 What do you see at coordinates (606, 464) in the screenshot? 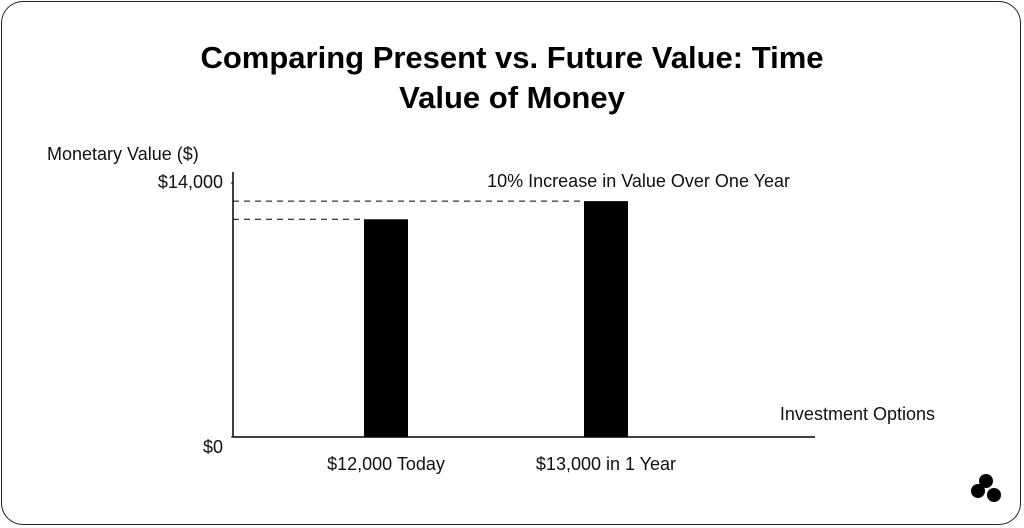
I see `x-tick-label: $13,000 in 1 Year` at bounding box center [606, 464].